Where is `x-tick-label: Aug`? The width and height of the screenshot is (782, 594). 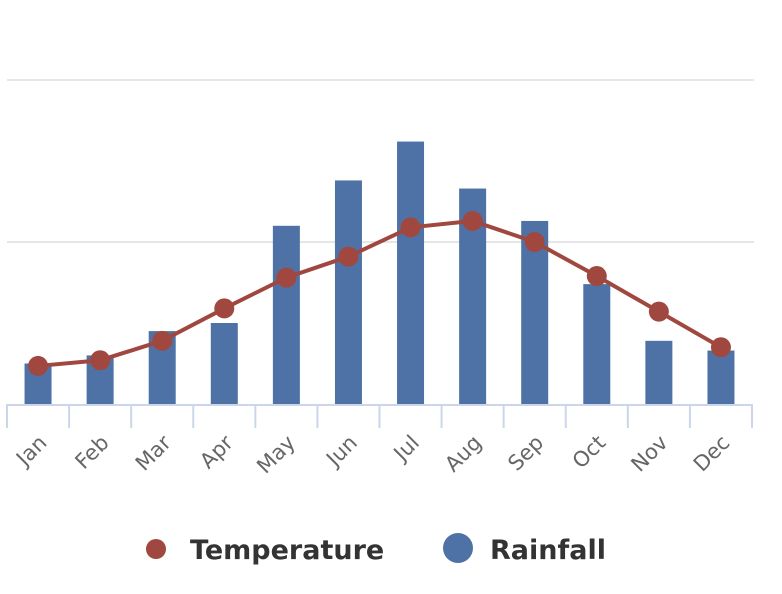
x-tick-label: Aug is located at coordinates (463, 454).